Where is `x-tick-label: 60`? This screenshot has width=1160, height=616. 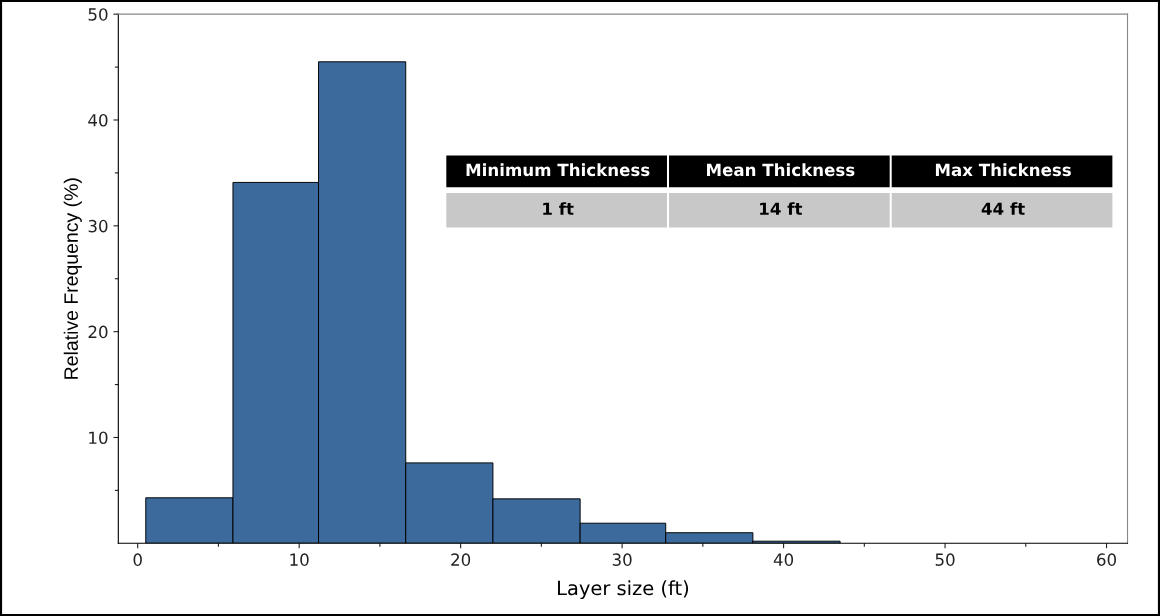
x-tick-label: 60 is located at coordinates (1107, 559).